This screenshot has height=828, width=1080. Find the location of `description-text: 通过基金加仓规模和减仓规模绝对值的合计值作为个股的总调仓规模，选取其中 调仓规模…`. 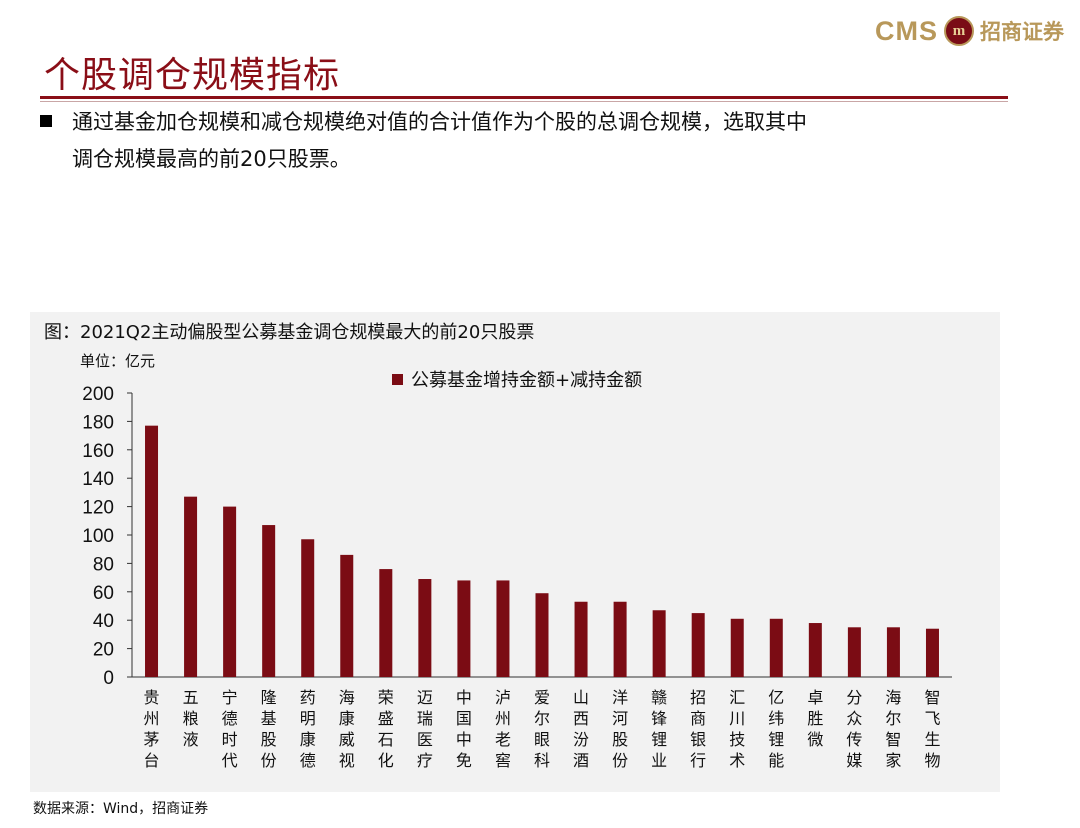

description-text: 通过基金加仓规模和减仓规模绝对值的合计值作为个股的总调仓规模，选取其中 调仓规模… is located at coordinates (547, 141).